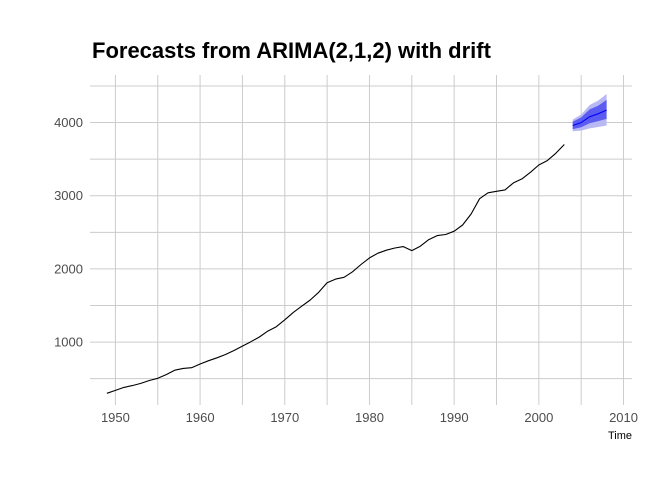 Image resolution: width=672 pixels, height=480 pixels. Describe the element at coordinates (623, 417) in the screenshot. I see `x-tick-label-2010: 2010` at that location.